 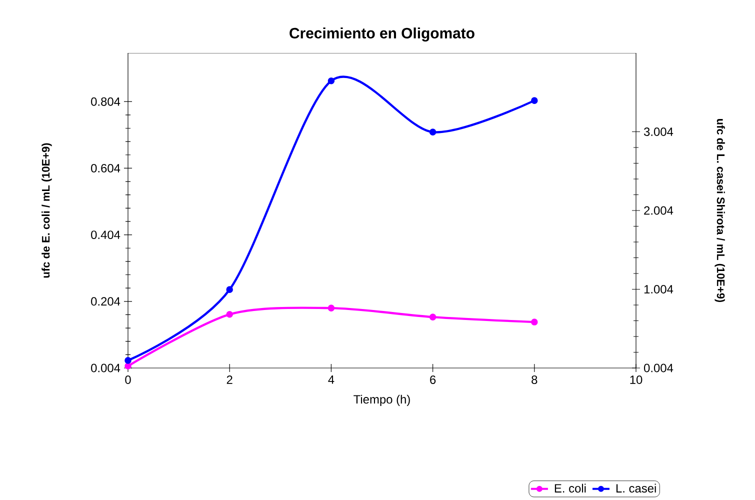 I want to click on y-tick-label: 0.804, so click(x=105, y=101).